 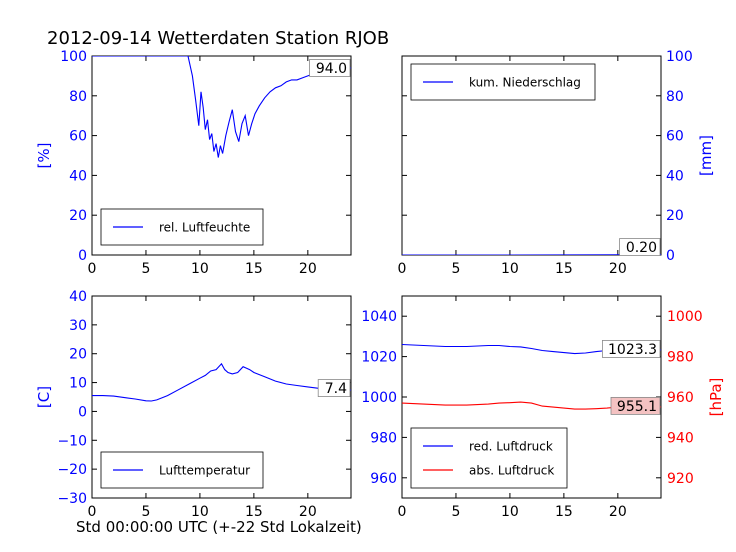 What do you see at coordinates (78, 326) in the screenshot?
I see `y-tick-label: 30` at bounding box center [78, 326].